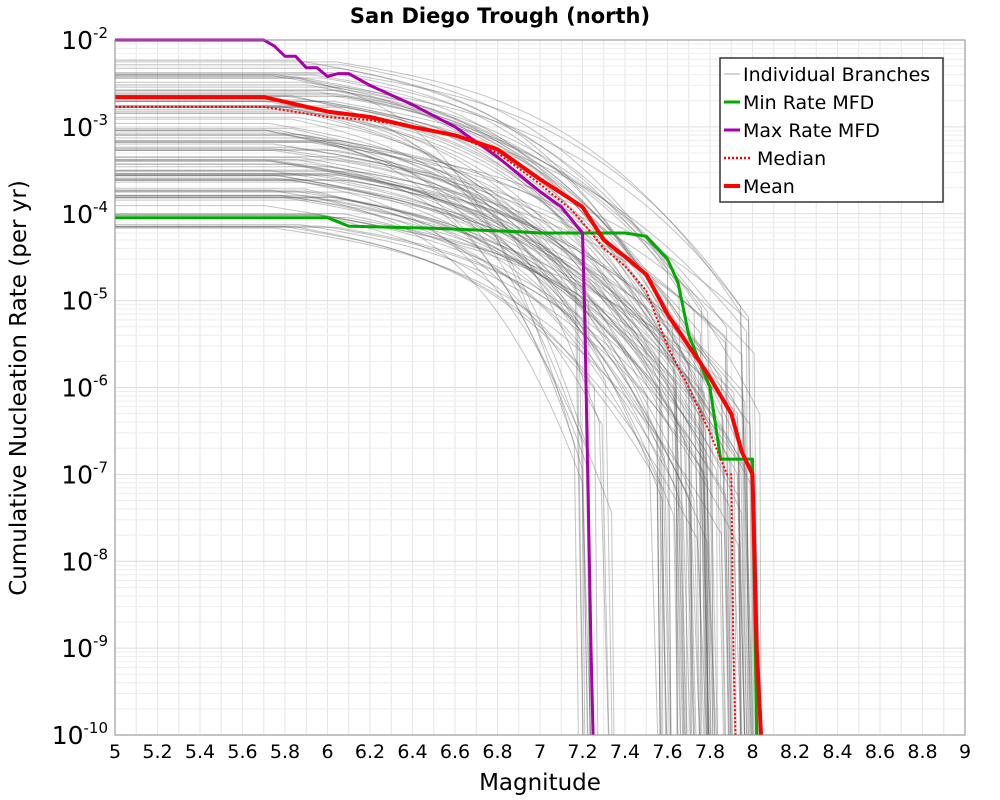 This screenshot has width=1000, height=800. What do you see at coordinates (497, 752) in the screenshot?
I see `x-tick-label: 6.8` at bounding box center [497, 752].